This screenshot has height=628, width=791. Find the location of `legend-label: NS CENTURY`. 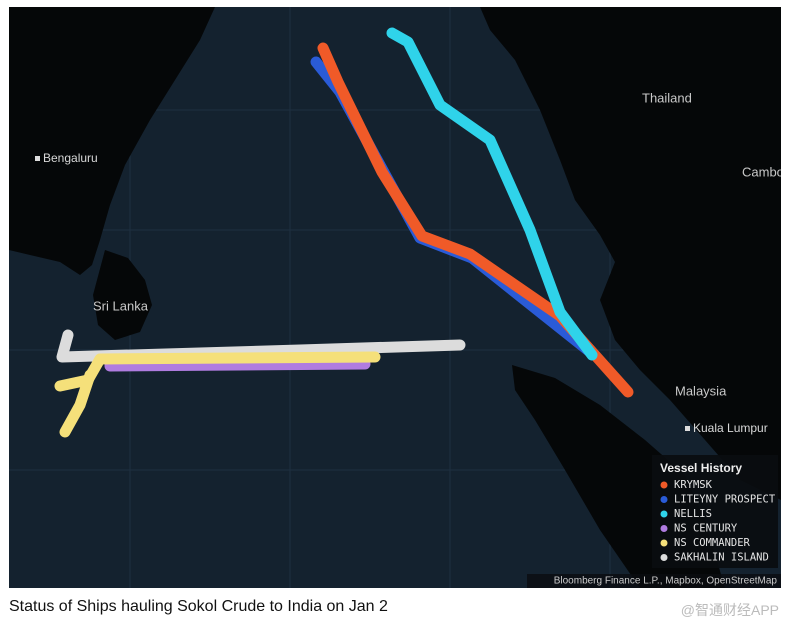

legend-label: NS CENTURY is located at coordinates (706, 529).